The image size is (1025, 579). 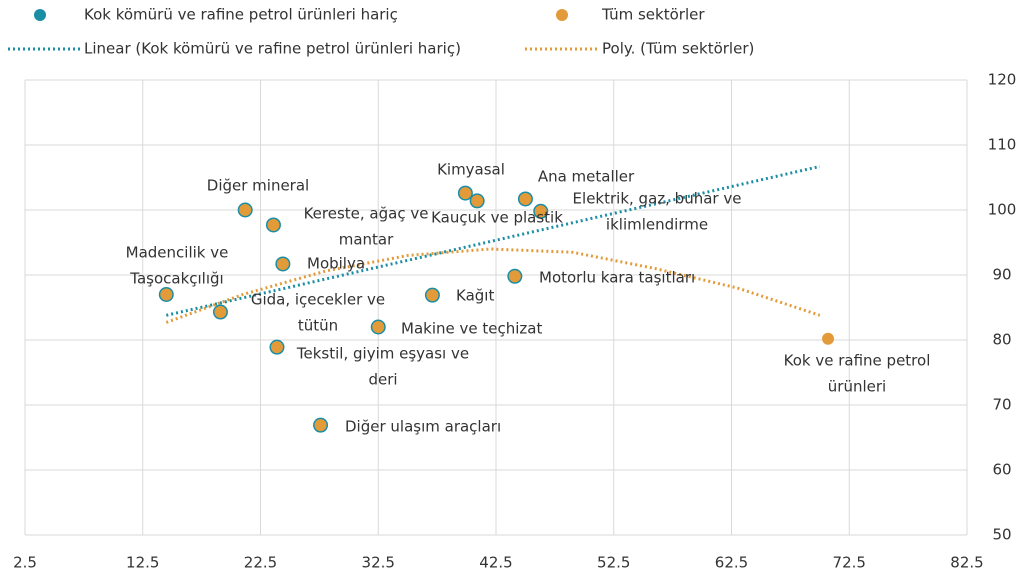 What do you see at coordinates (731, 563) in the screenshot?
I see `x-tick-label: 62.5` at bounding box center [731, 563].